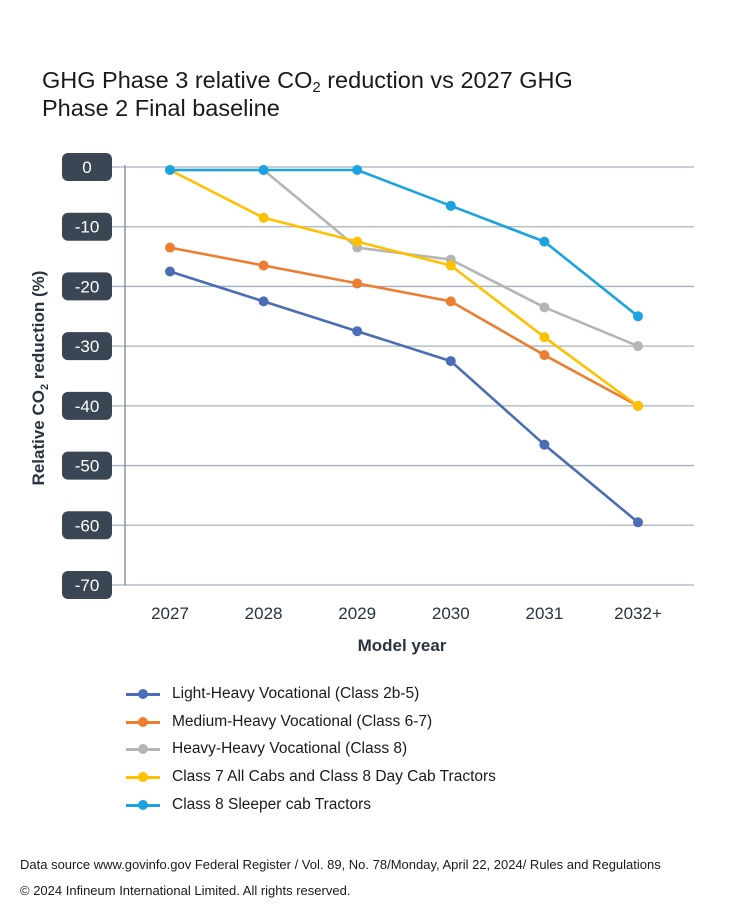 This screenshot has width=730, height=921. Describe the element at coordinates (406, 613) in the screenshot. I see `x-tick-labels: 2027 2028 2029 2030 2031 2032+` at that location.